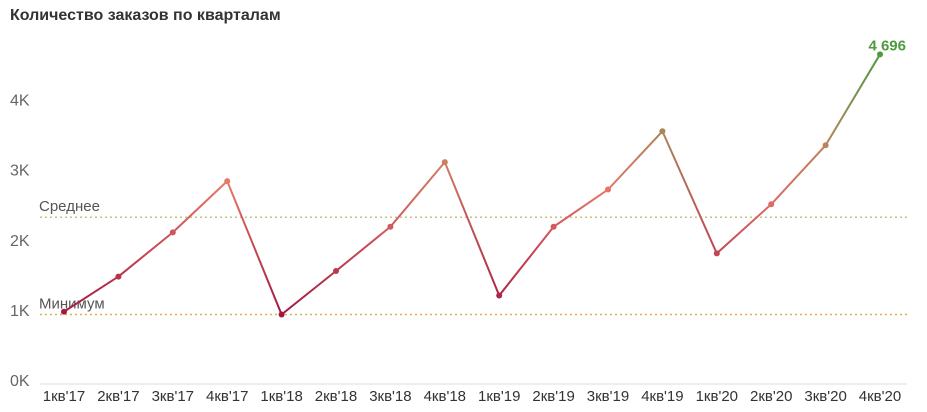  I want to click on x-tick-label: 4кв'18, so click(445, 396).